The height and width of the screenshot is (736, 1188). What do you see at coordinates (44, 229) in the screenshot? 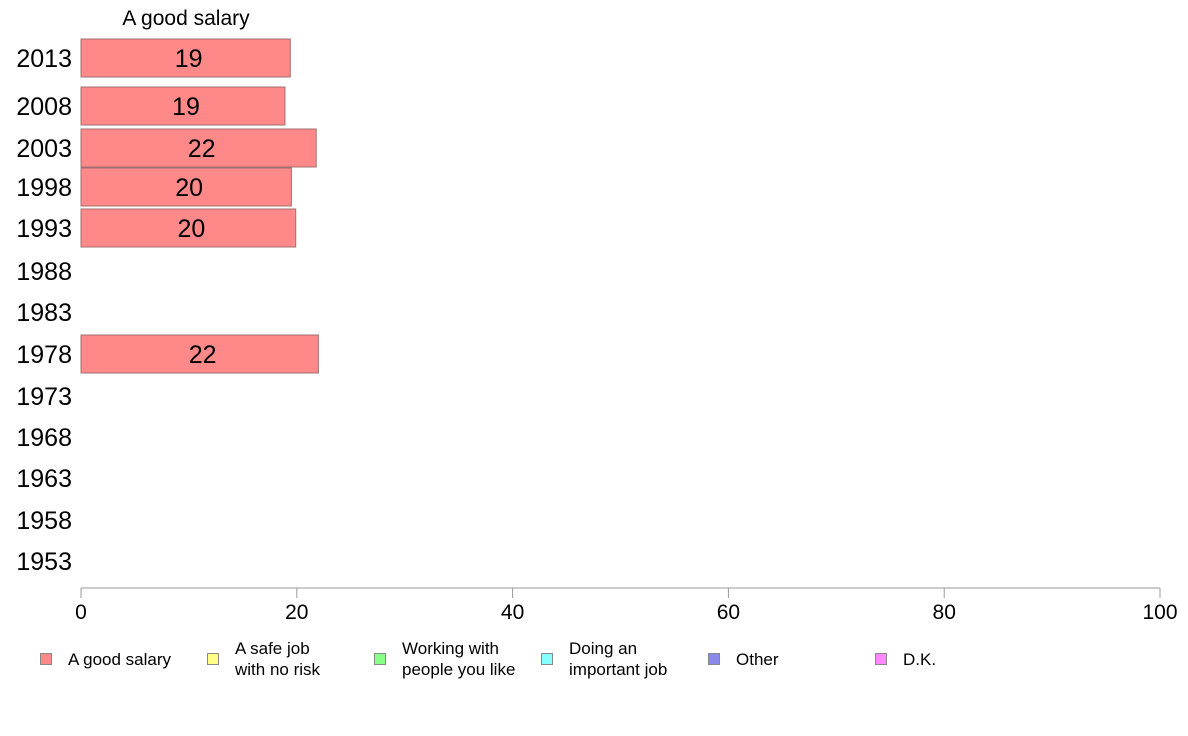
I see `y-tick-label: 1993` at bounding box center [44, 229].